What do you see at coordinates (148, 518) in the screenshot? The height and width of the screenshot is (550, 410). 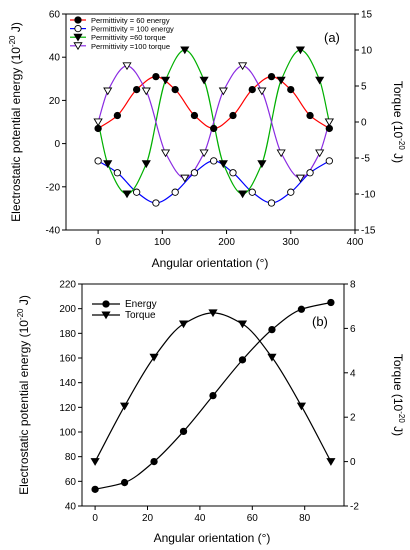 I see `x-tick-label: 20` at bounding box center [148, 518].